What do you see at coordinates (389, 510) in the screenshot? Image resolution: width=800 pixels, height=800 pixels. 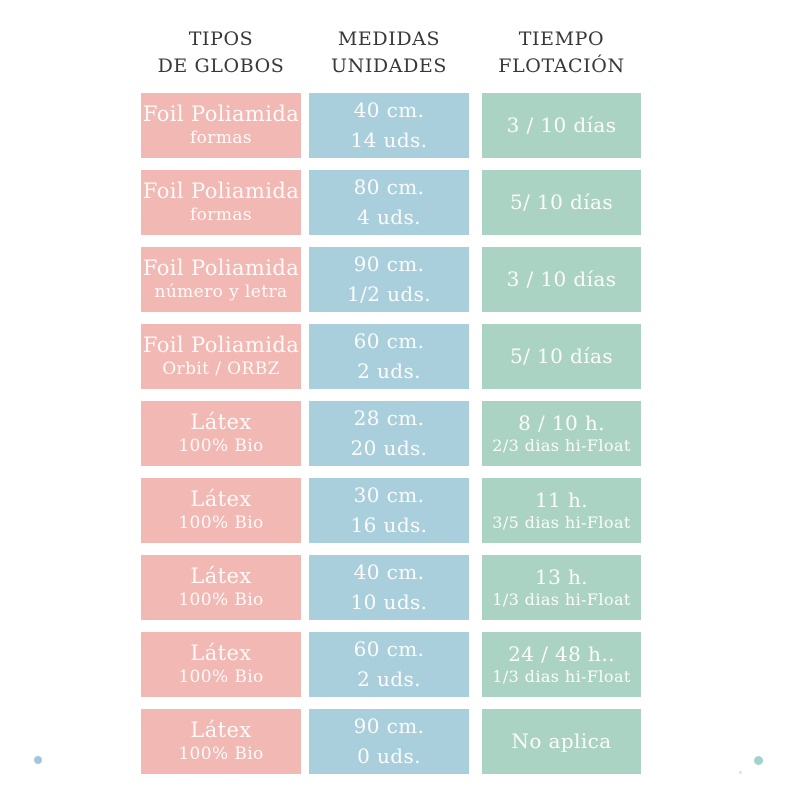 I see `measure-cell: 30 cm. 16 uds.` at bounding box center [389, 510].